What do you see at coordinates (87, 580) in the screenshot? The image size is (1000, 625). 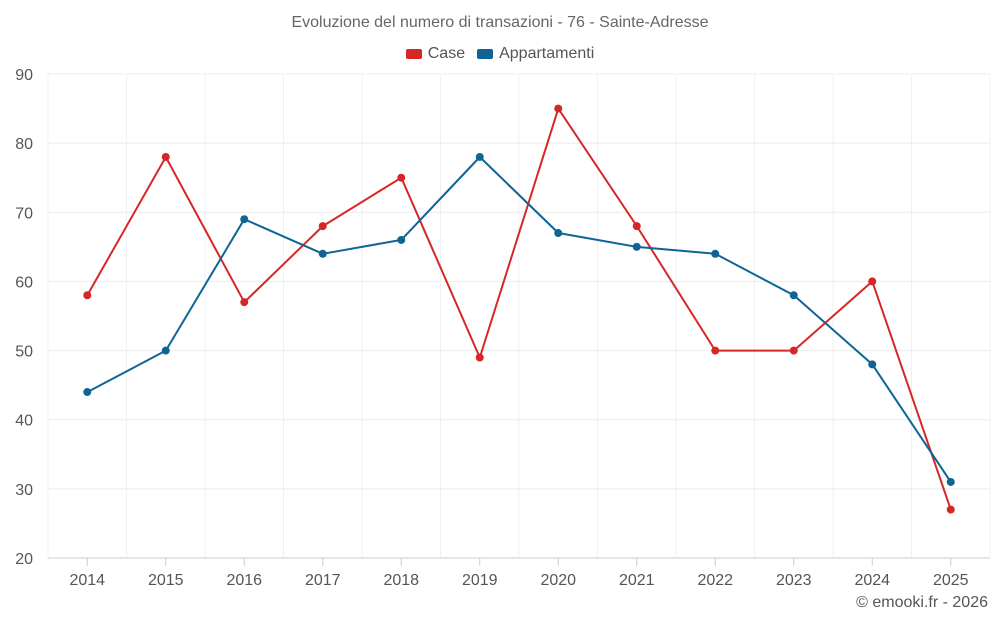 I see `x-tick-label: 2014` at bounding box center [87, 580].